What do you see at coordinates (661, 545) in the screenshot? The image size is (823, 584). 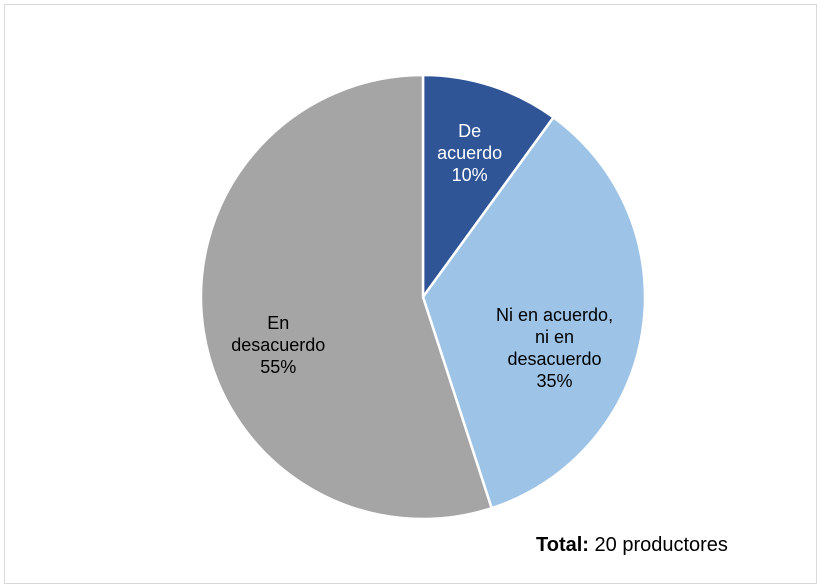 I see `note-text: 20 productores` at bounding box center [661, 545].